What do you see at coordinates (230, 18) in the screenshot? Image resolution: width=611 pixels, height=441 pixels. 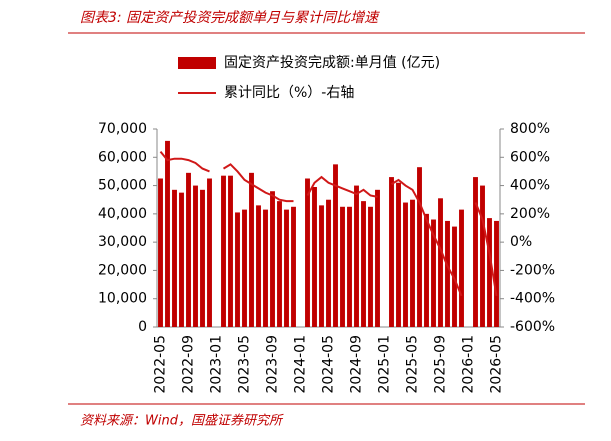 I see `chart-title: 图表3: 固定资产投资完成额单月与累计同比增速` at bounding box center [230, 18].